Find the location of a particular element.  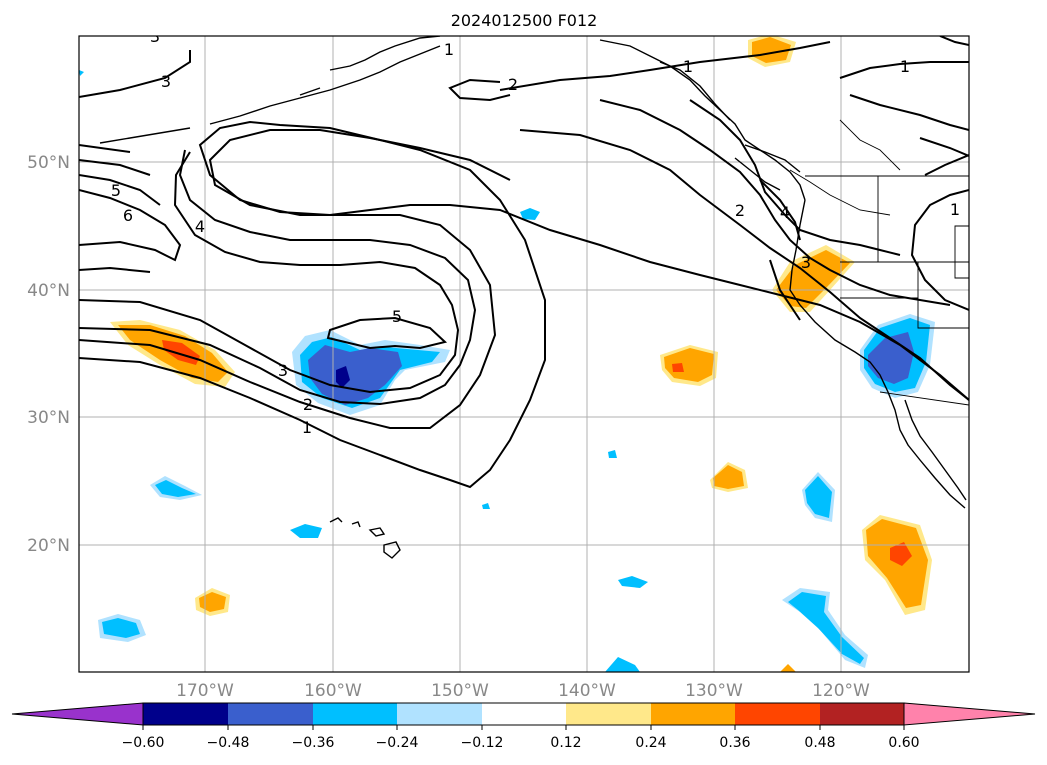

colorbar-tick-label: −0.60 is located at coordinates (143, 743).